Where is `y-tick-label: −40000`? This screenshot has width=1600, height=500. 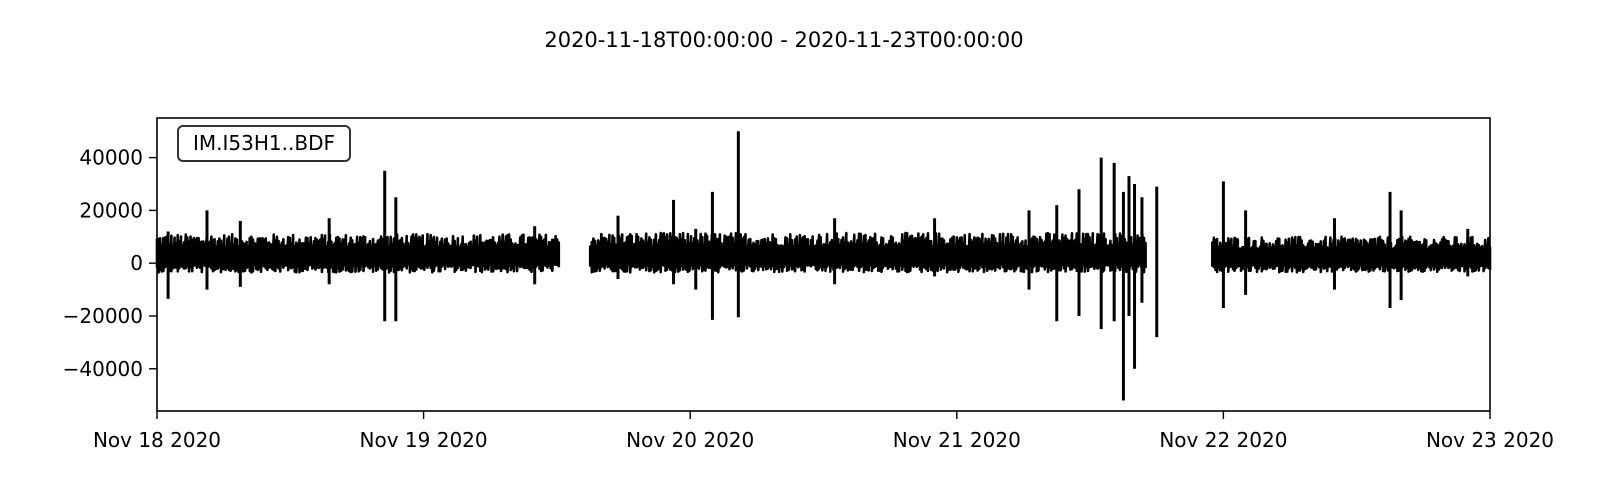 y-tick-label: −40000 is located at coordinates (103, 369).